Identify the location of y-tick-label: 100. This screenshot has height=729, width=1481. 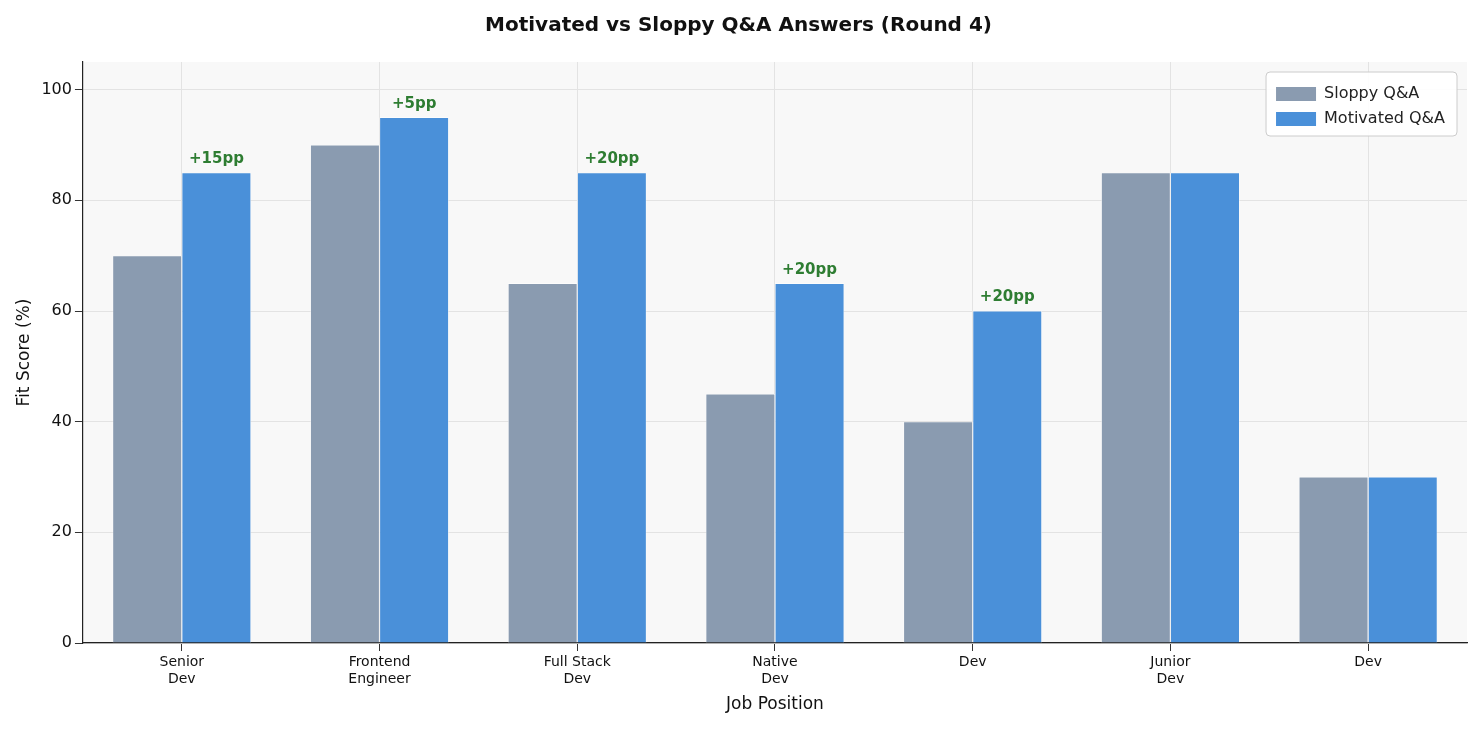
(56, 88).